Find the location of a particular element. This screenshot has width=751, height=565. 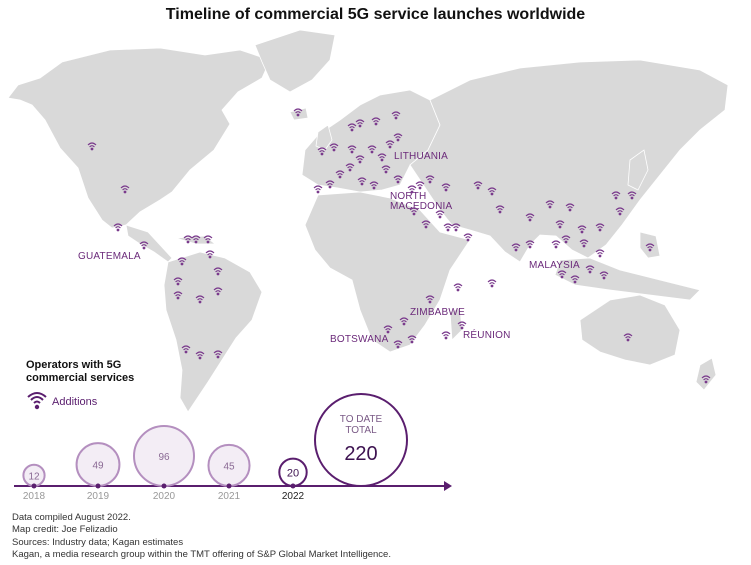

iceland-shape is located at coordinates (299, 114).